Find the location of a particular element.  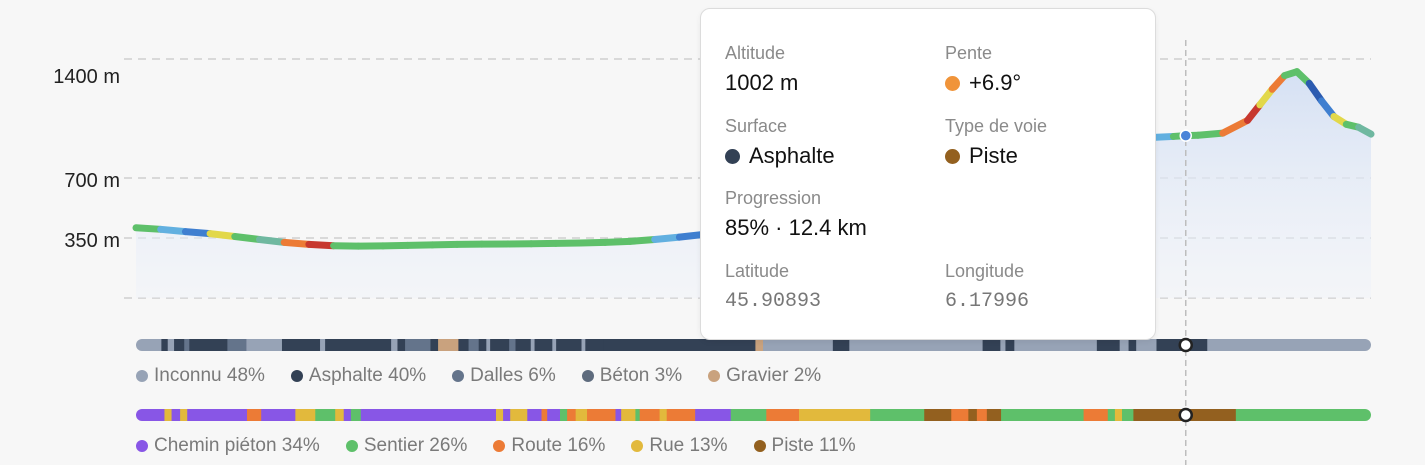

surface-bar is located at coordinates (754, 345).